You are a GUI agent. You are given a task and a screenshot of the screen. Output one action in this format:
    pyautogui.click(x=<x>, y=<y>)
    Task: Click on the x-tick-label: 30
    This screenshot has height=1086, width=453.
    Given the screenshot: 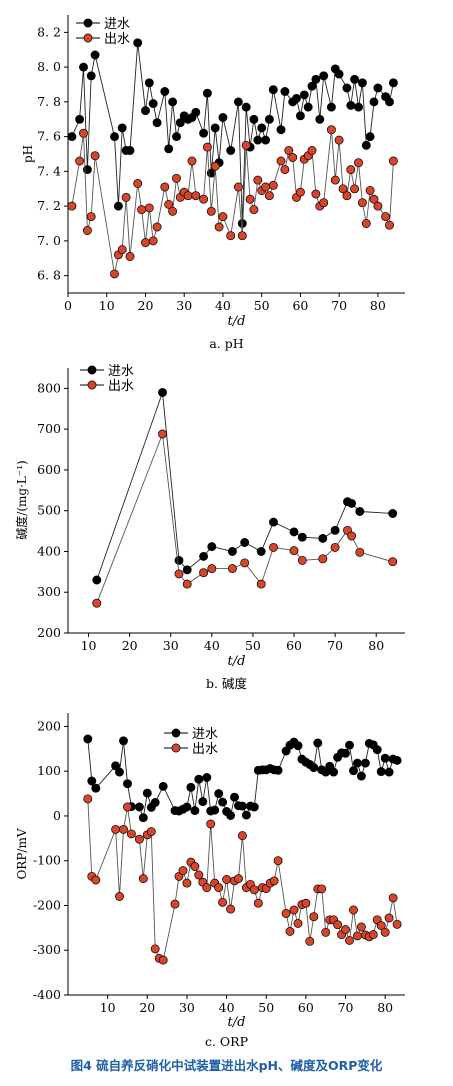 What is the action you would take?
    pyautogui.click(x=171, y=645)
    